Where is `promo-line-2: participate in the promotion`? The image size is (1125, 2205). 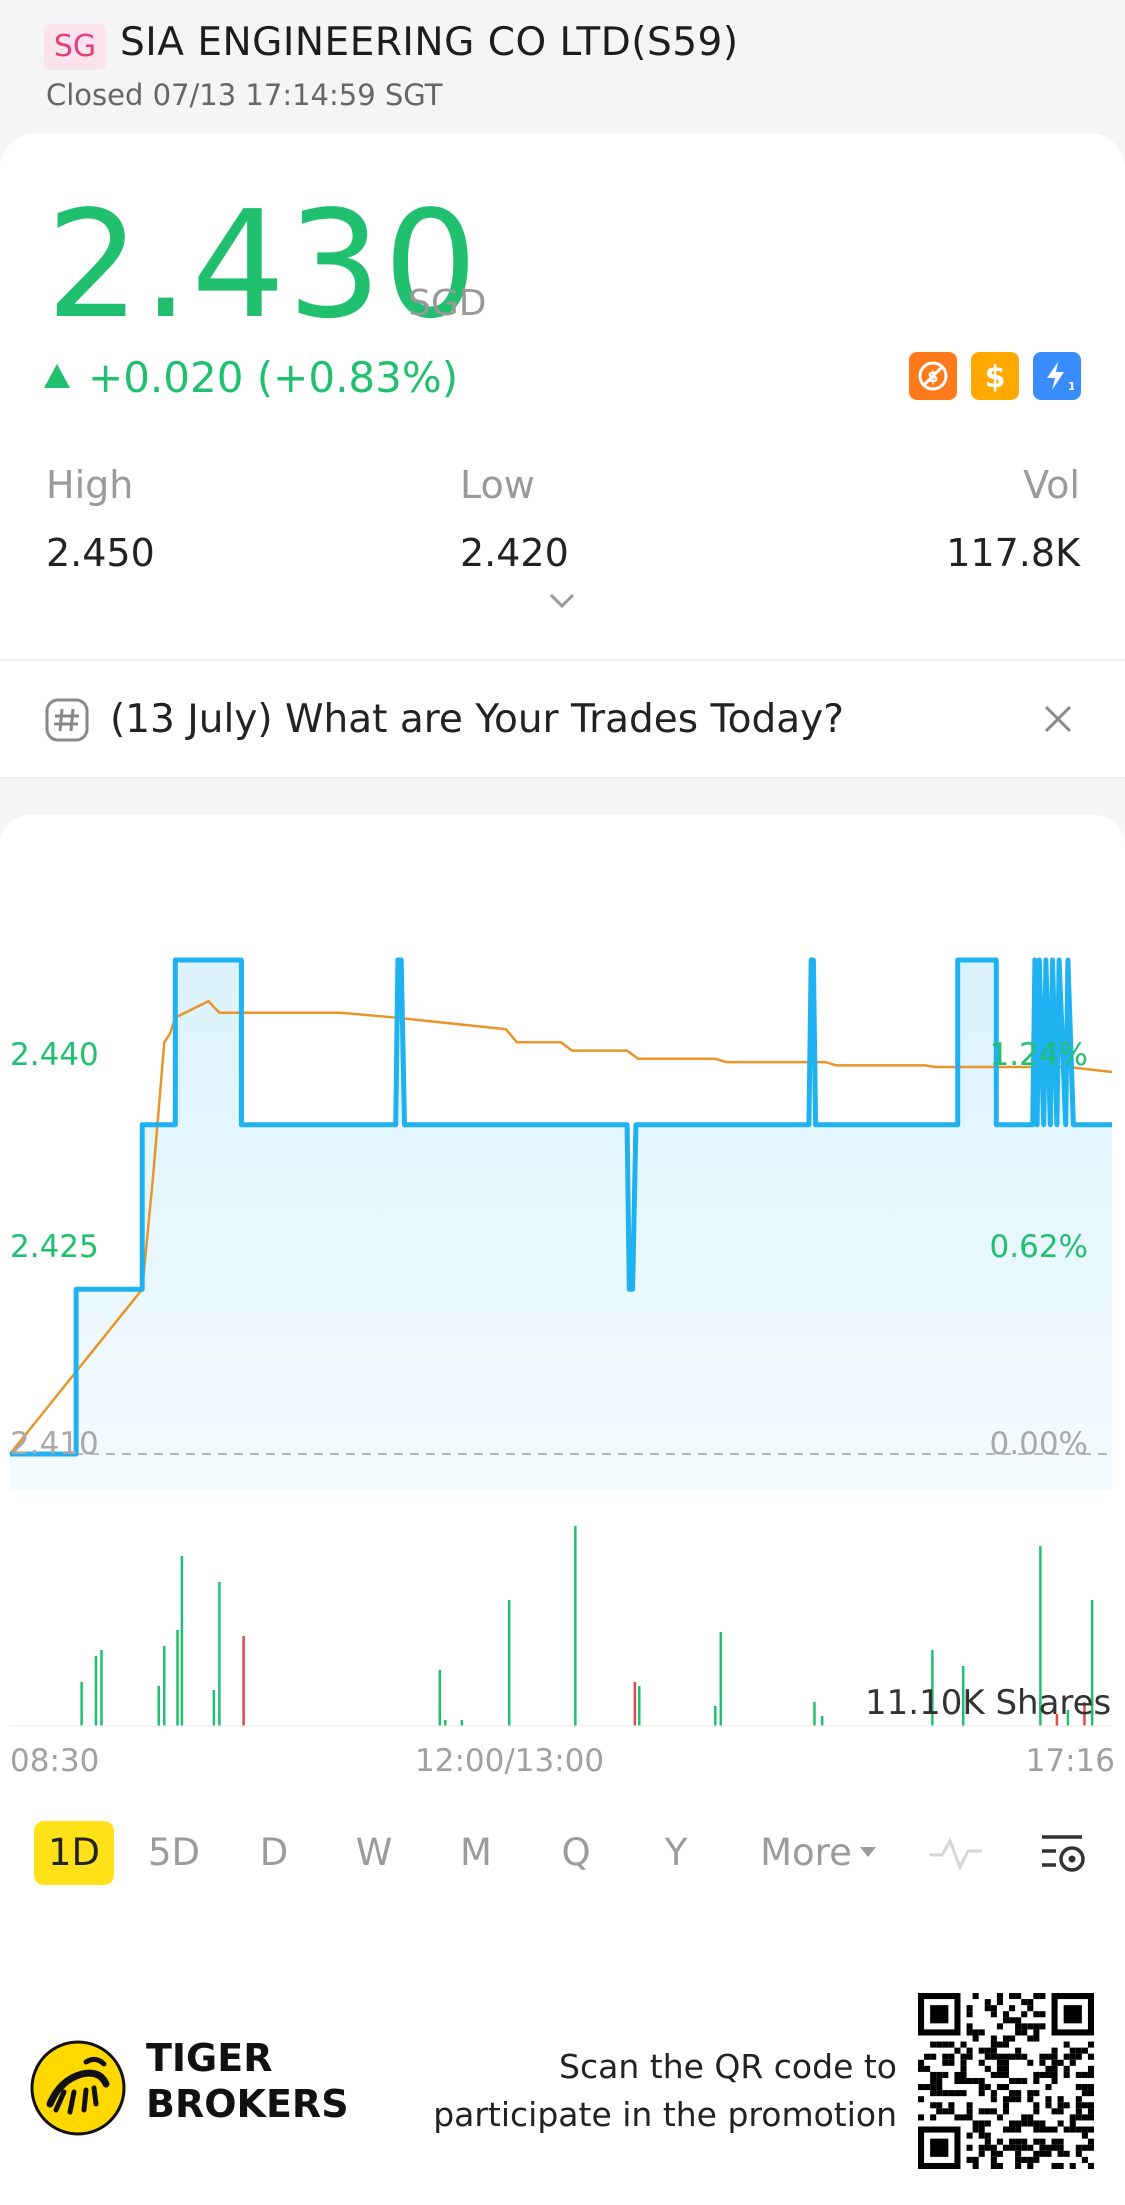
promo-line-2: participate in the promotion is located at coordinates (665, 2114).